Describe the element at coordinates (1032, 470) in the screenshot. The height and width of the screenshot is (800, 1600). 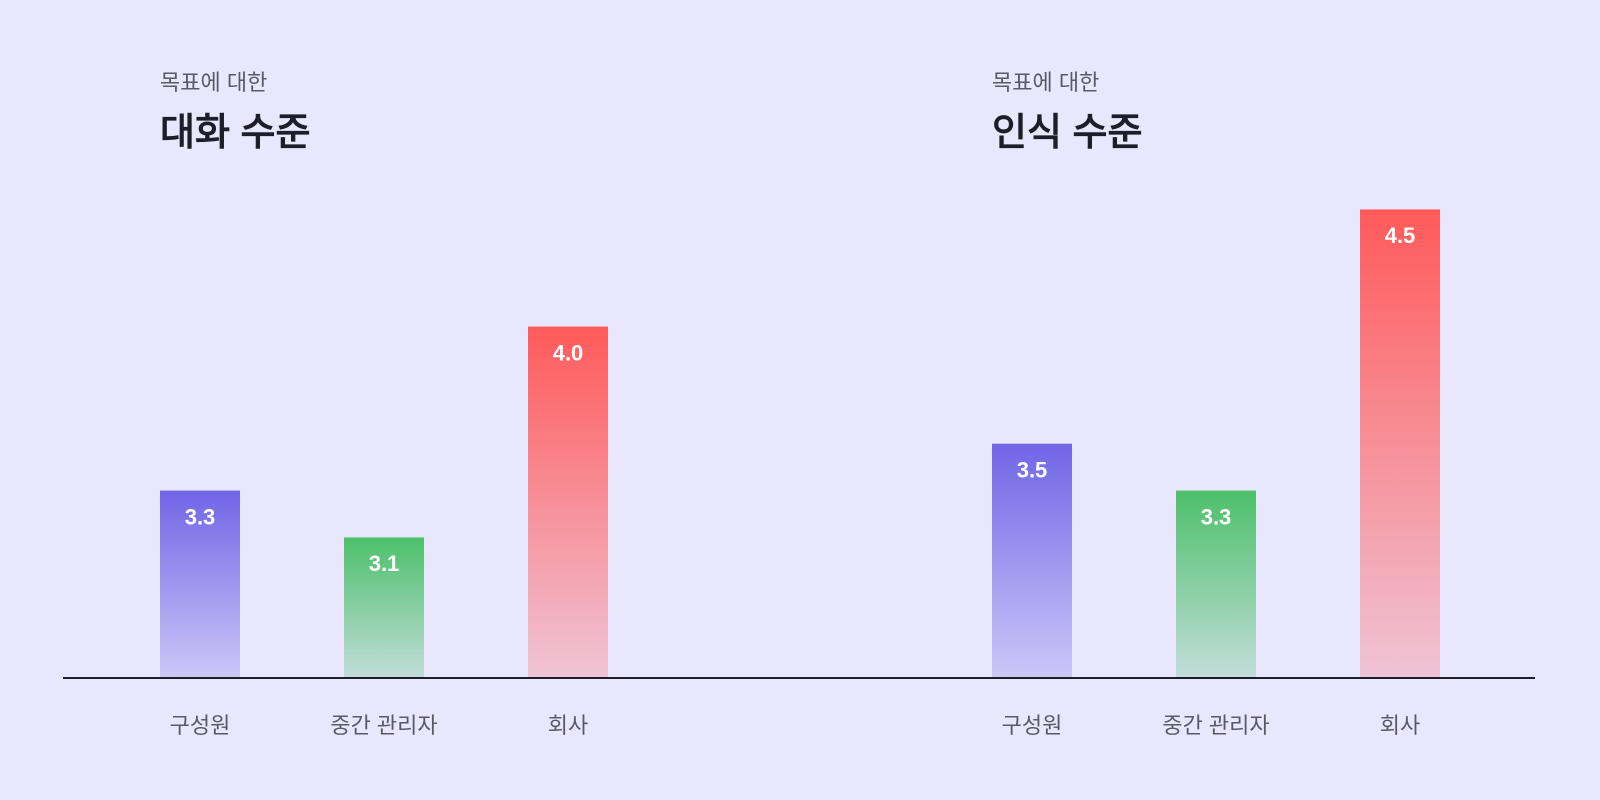
I see `value-label: 3.5` at that location.